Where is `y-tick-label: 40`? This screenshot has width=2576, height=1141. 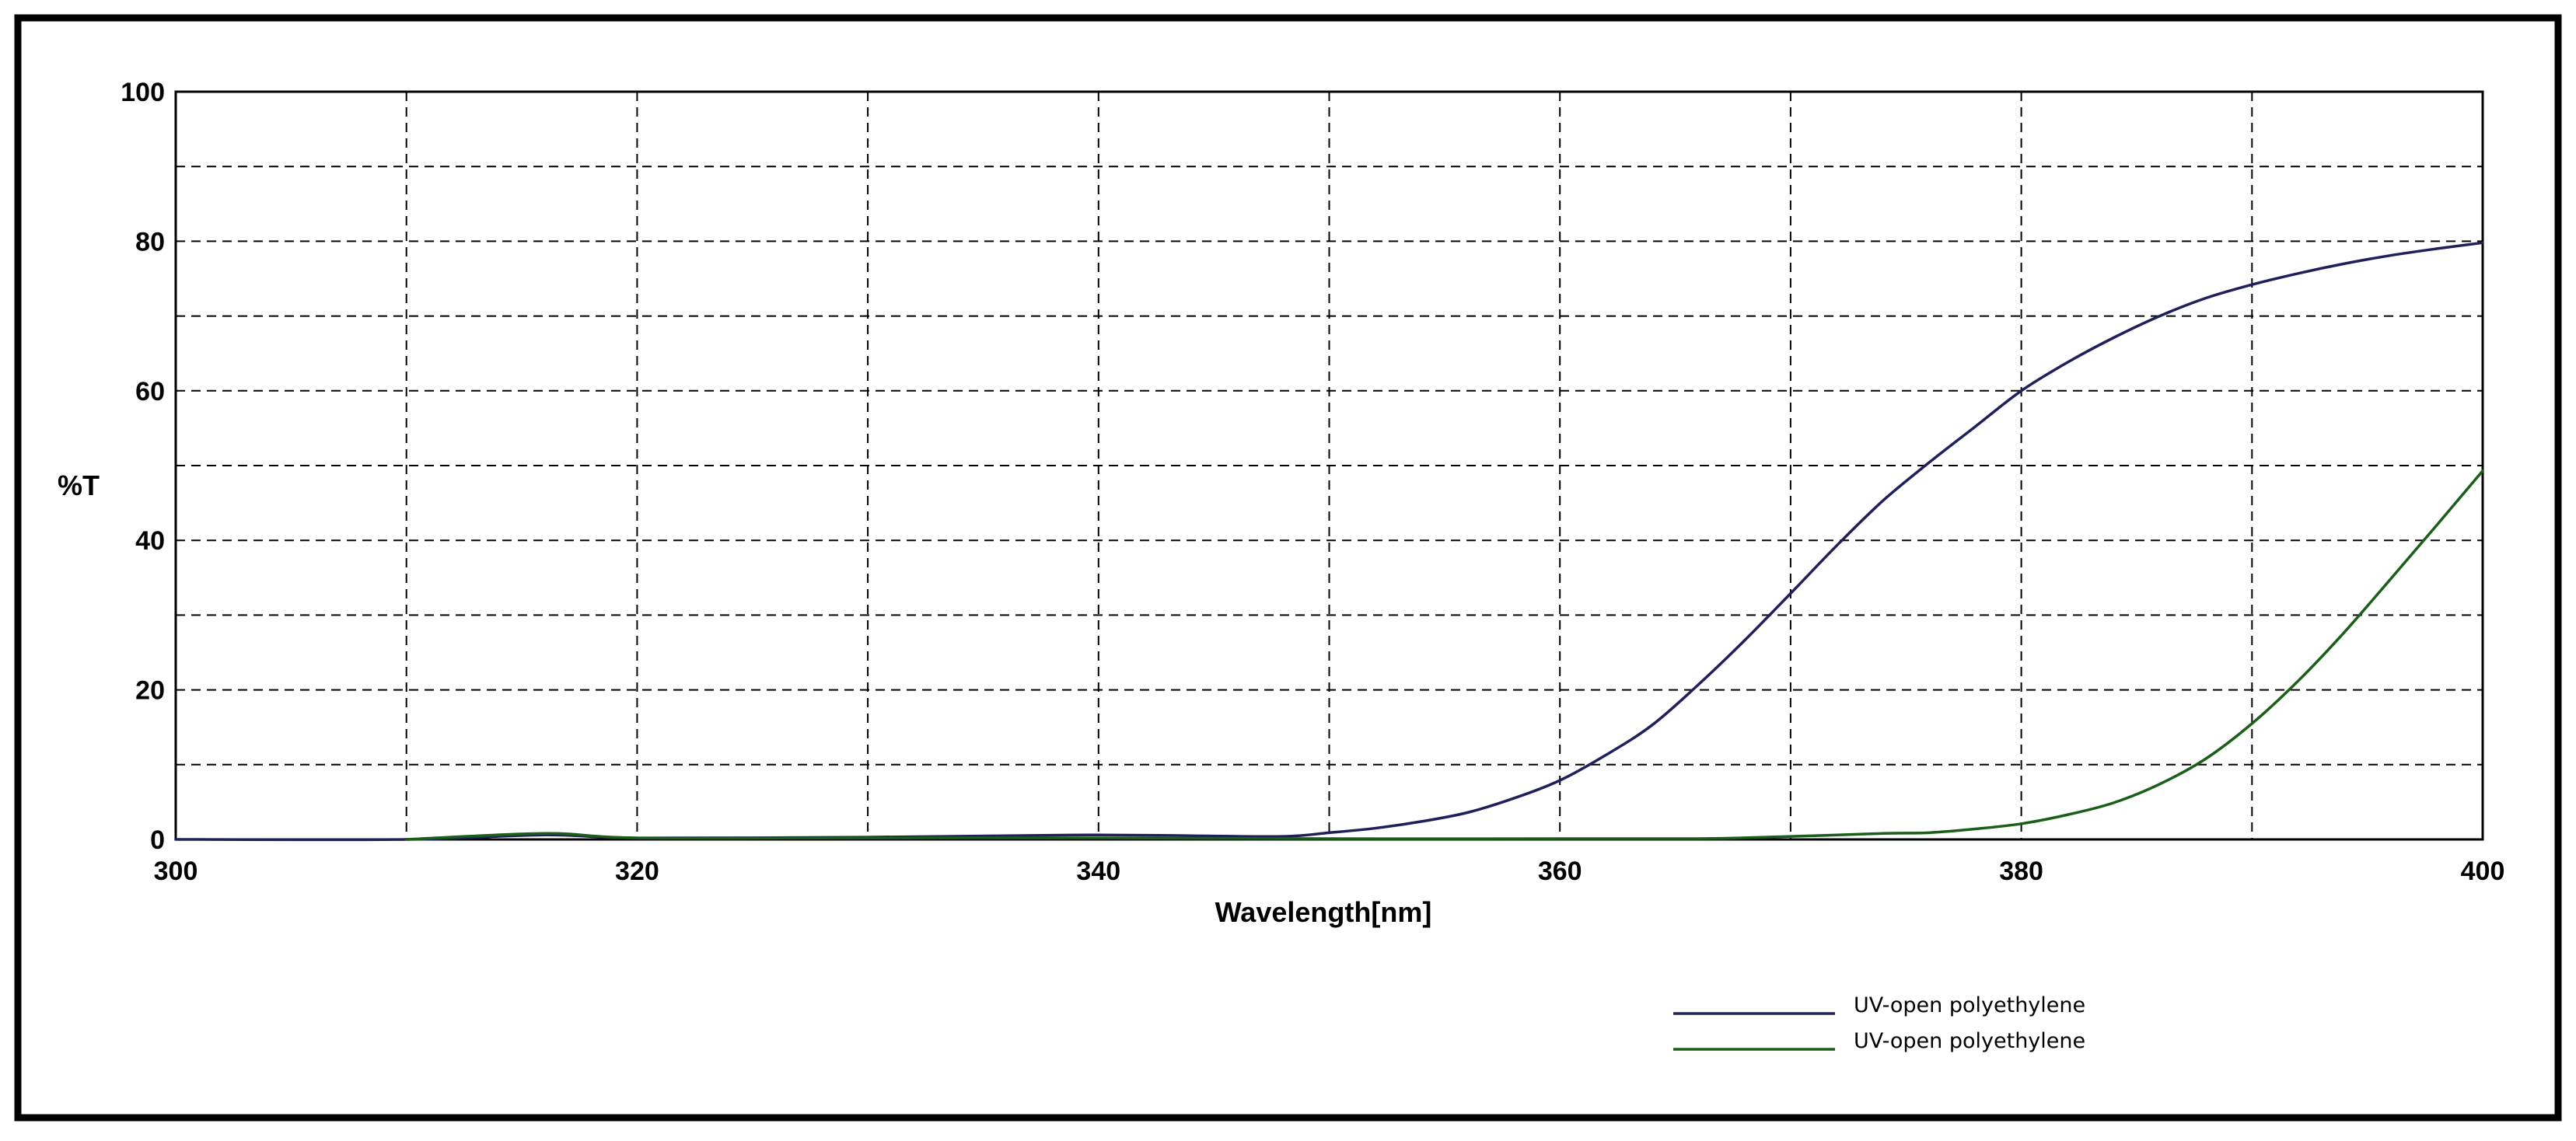 y-tick-label: 40 is located at coordinates (150, 541).